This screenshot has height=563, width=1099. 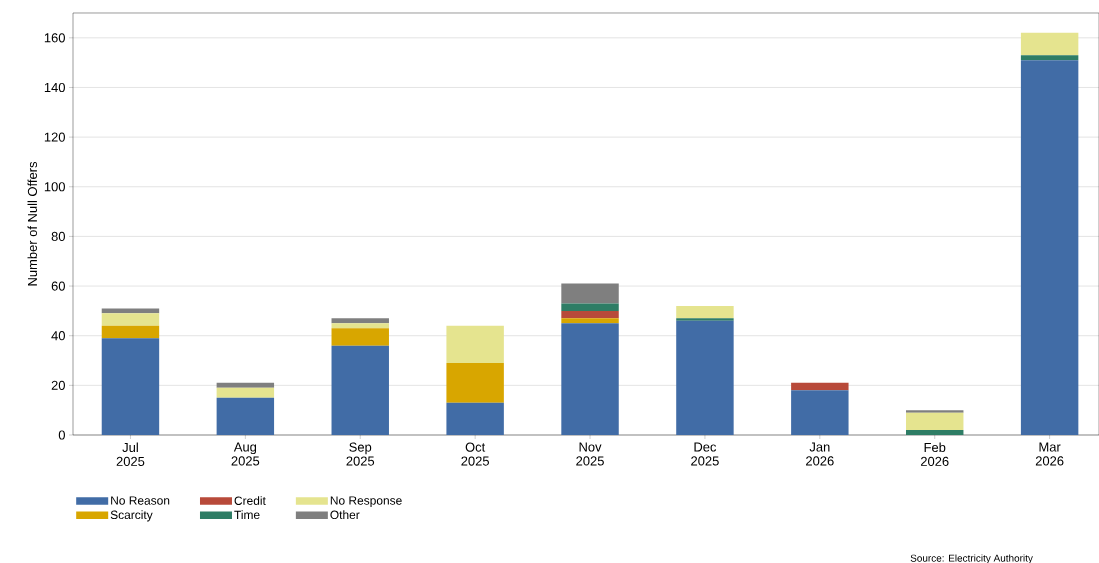 I want to click on y-axis-title: Number of Null Offers, so click(x=32, y=223).